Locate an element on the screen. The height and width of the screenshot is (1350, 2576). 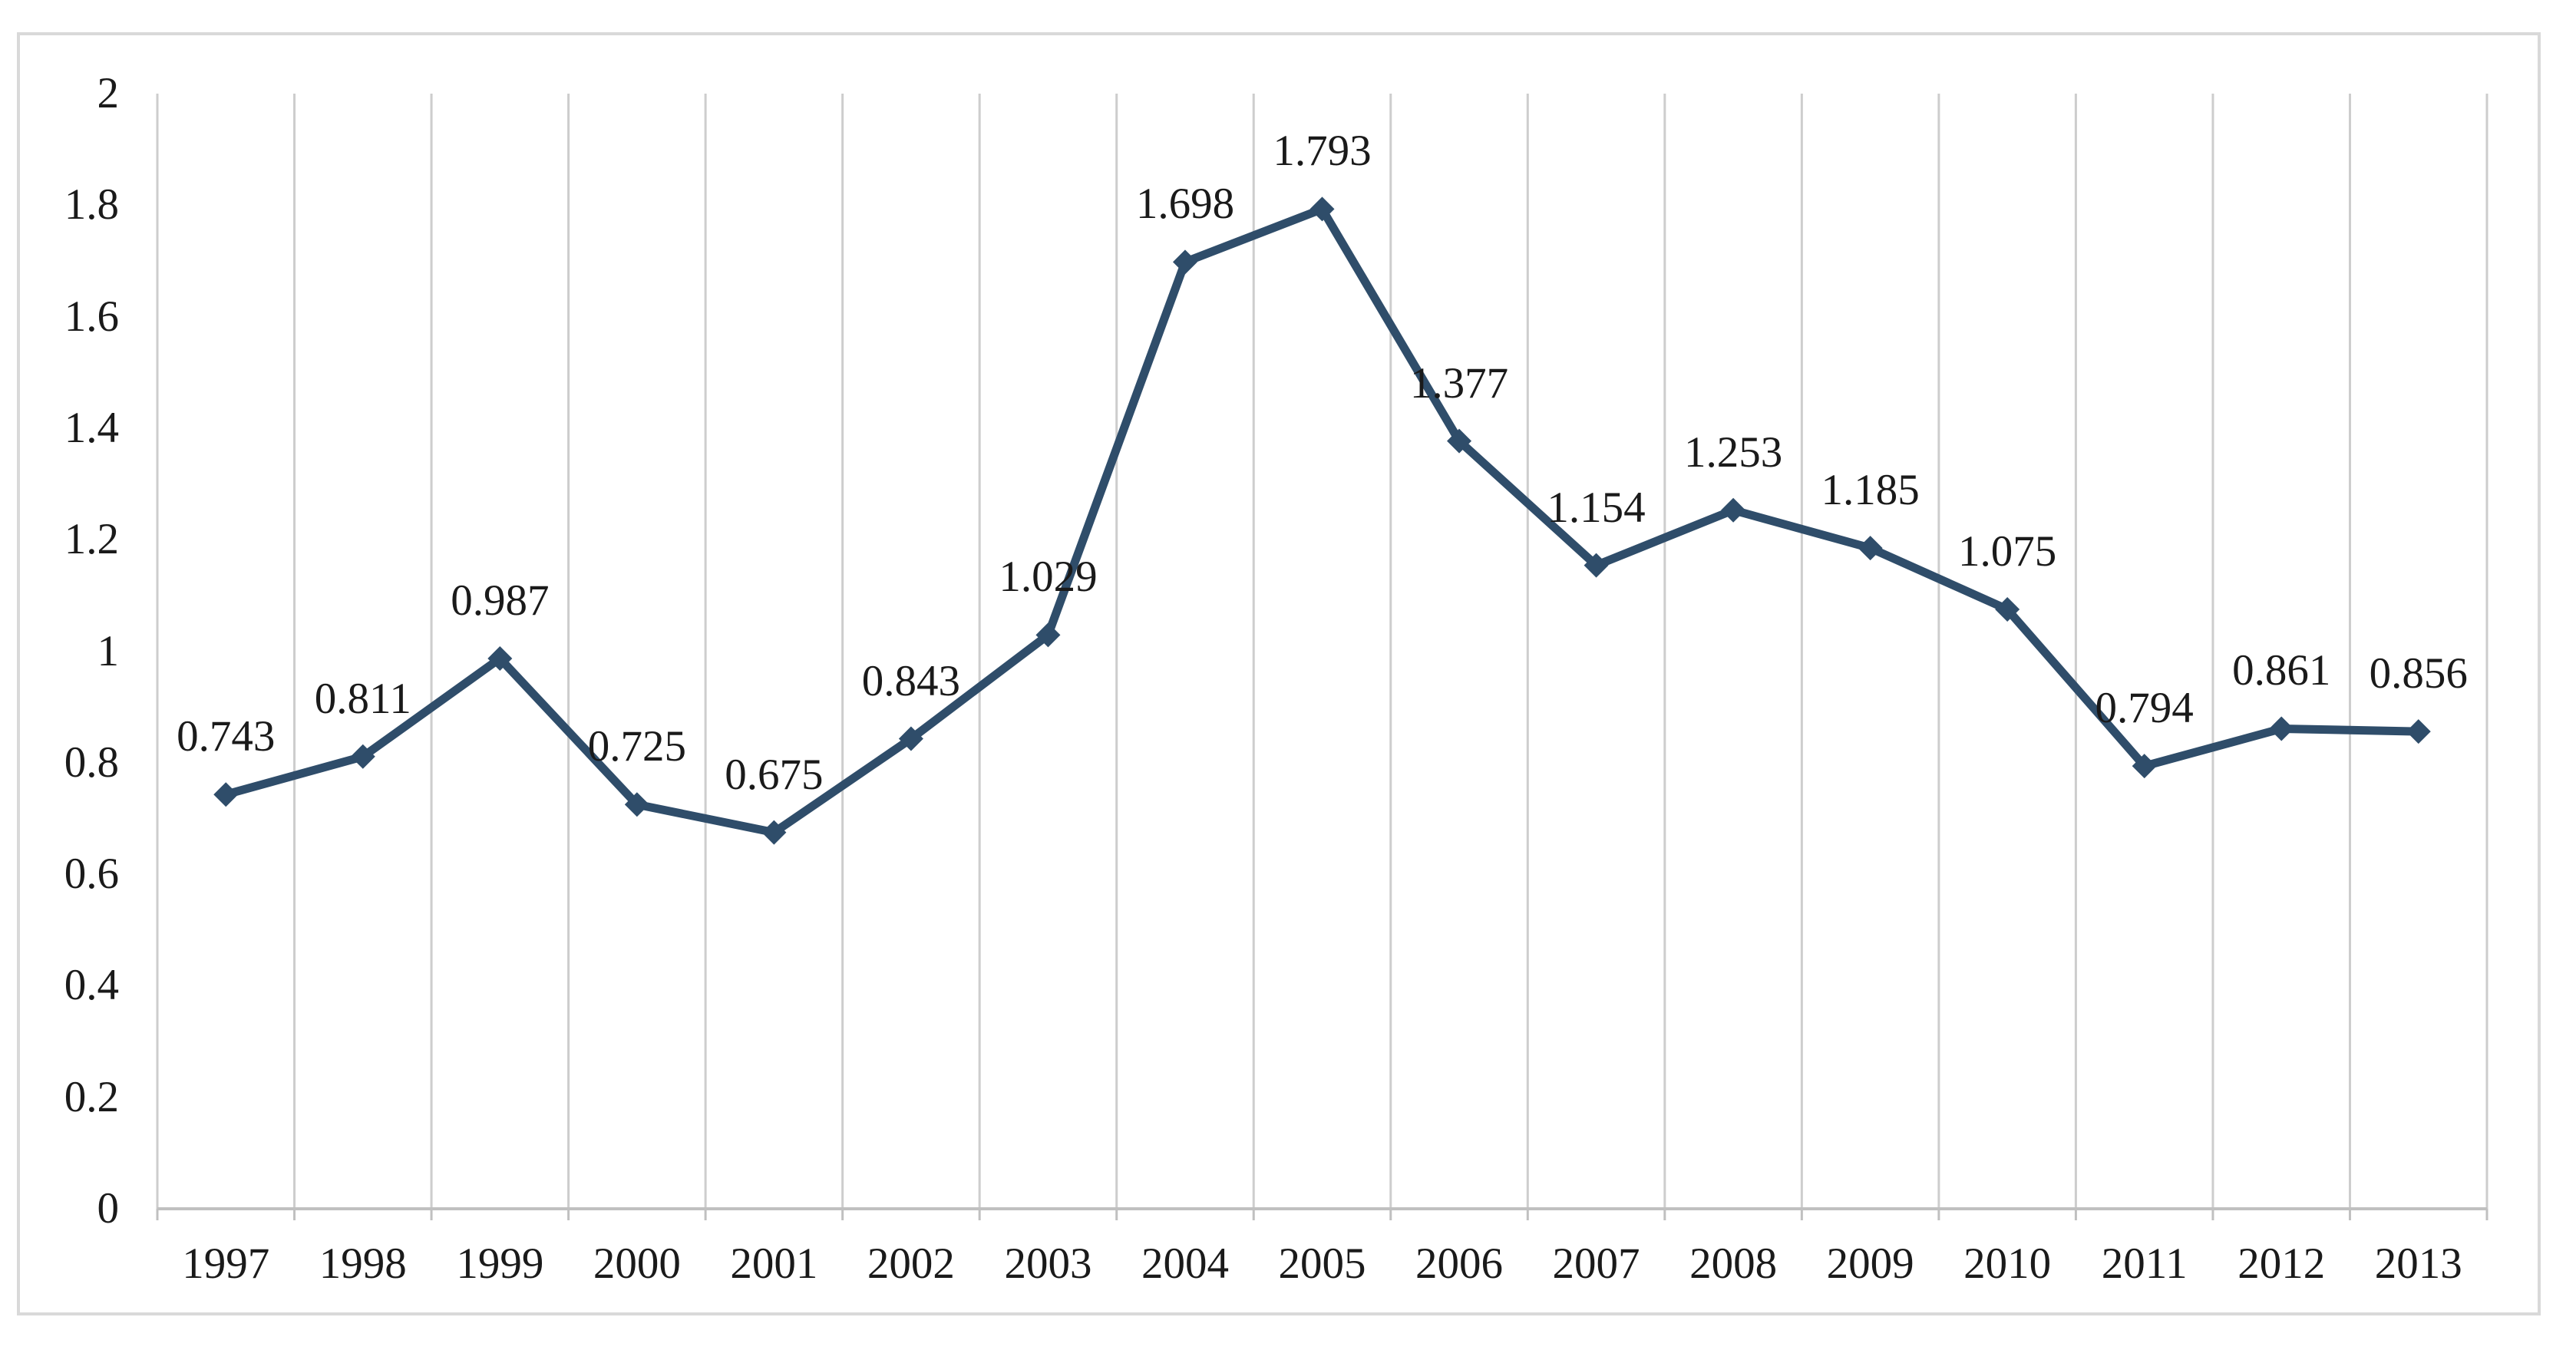
data-label: 1.793 is located at coordinates (1322, 151).